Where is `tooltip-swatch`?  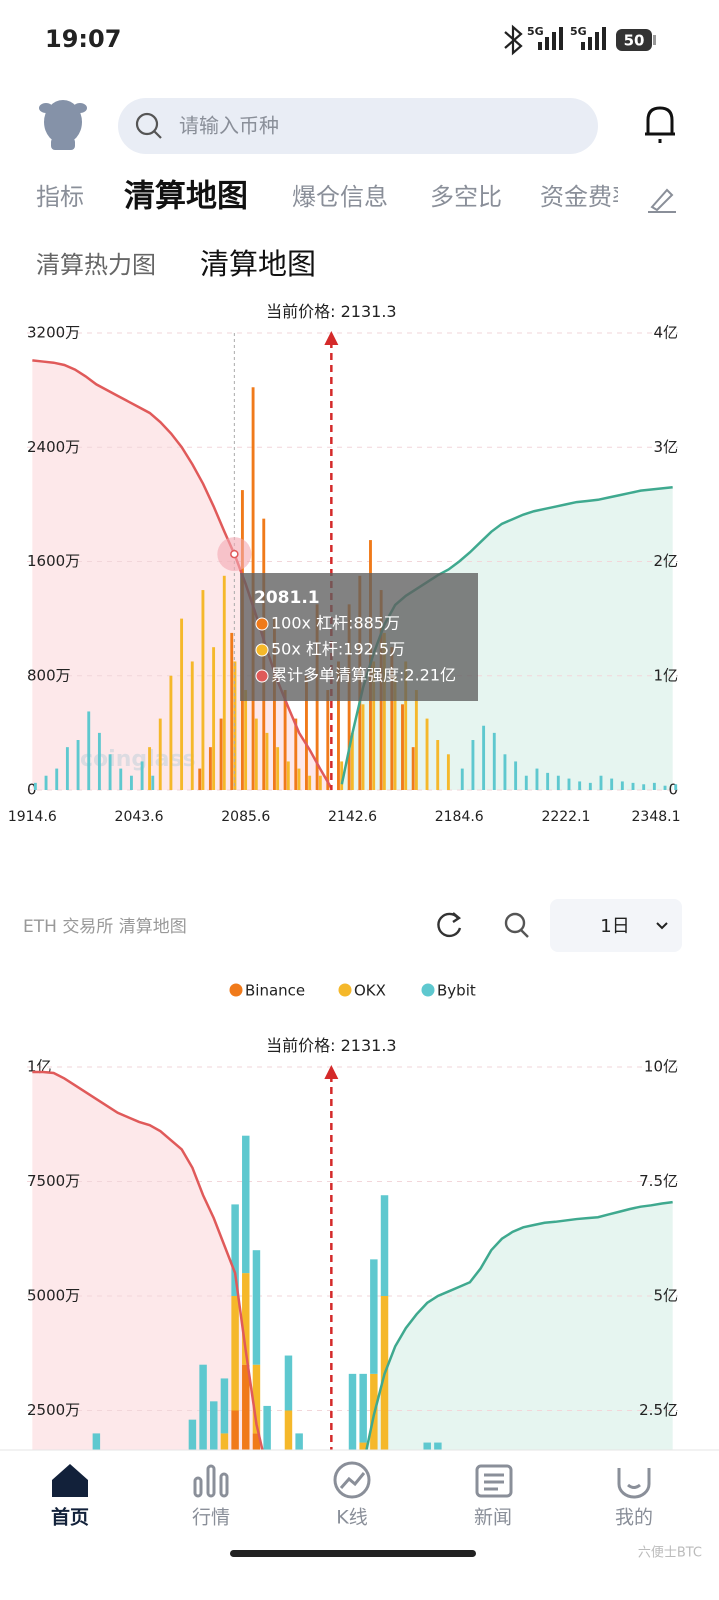
tooltip-swatch is located at coordinates (262, 624).